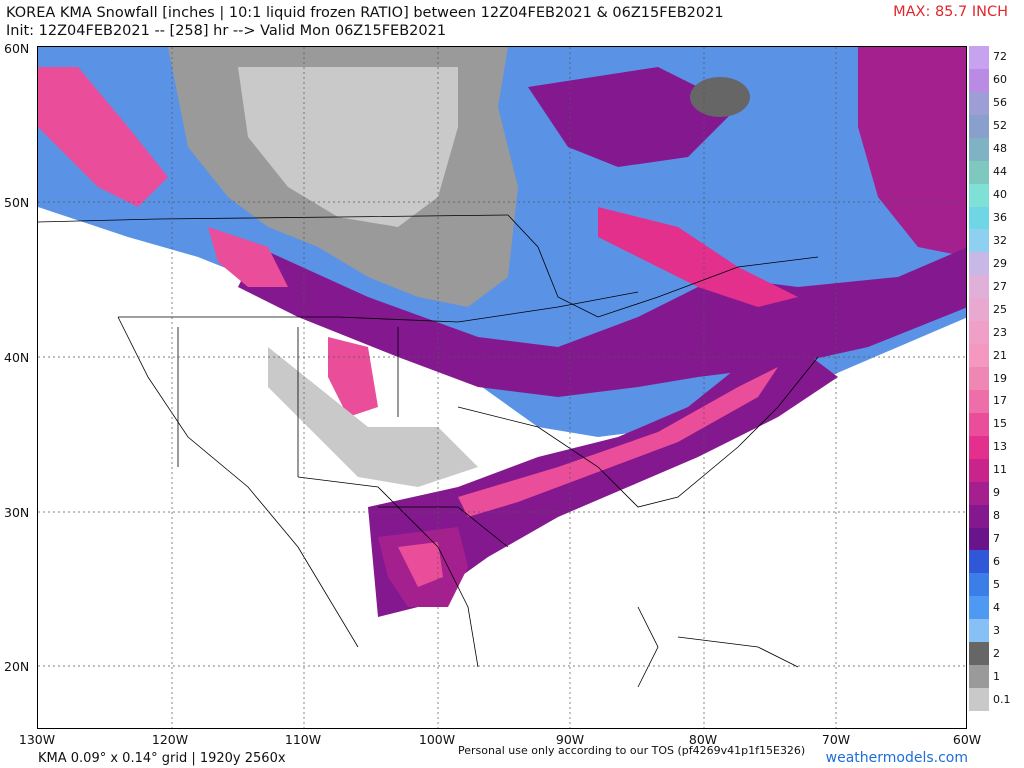  I want to click on lon-label-80w: 80W, so click(703, 739).